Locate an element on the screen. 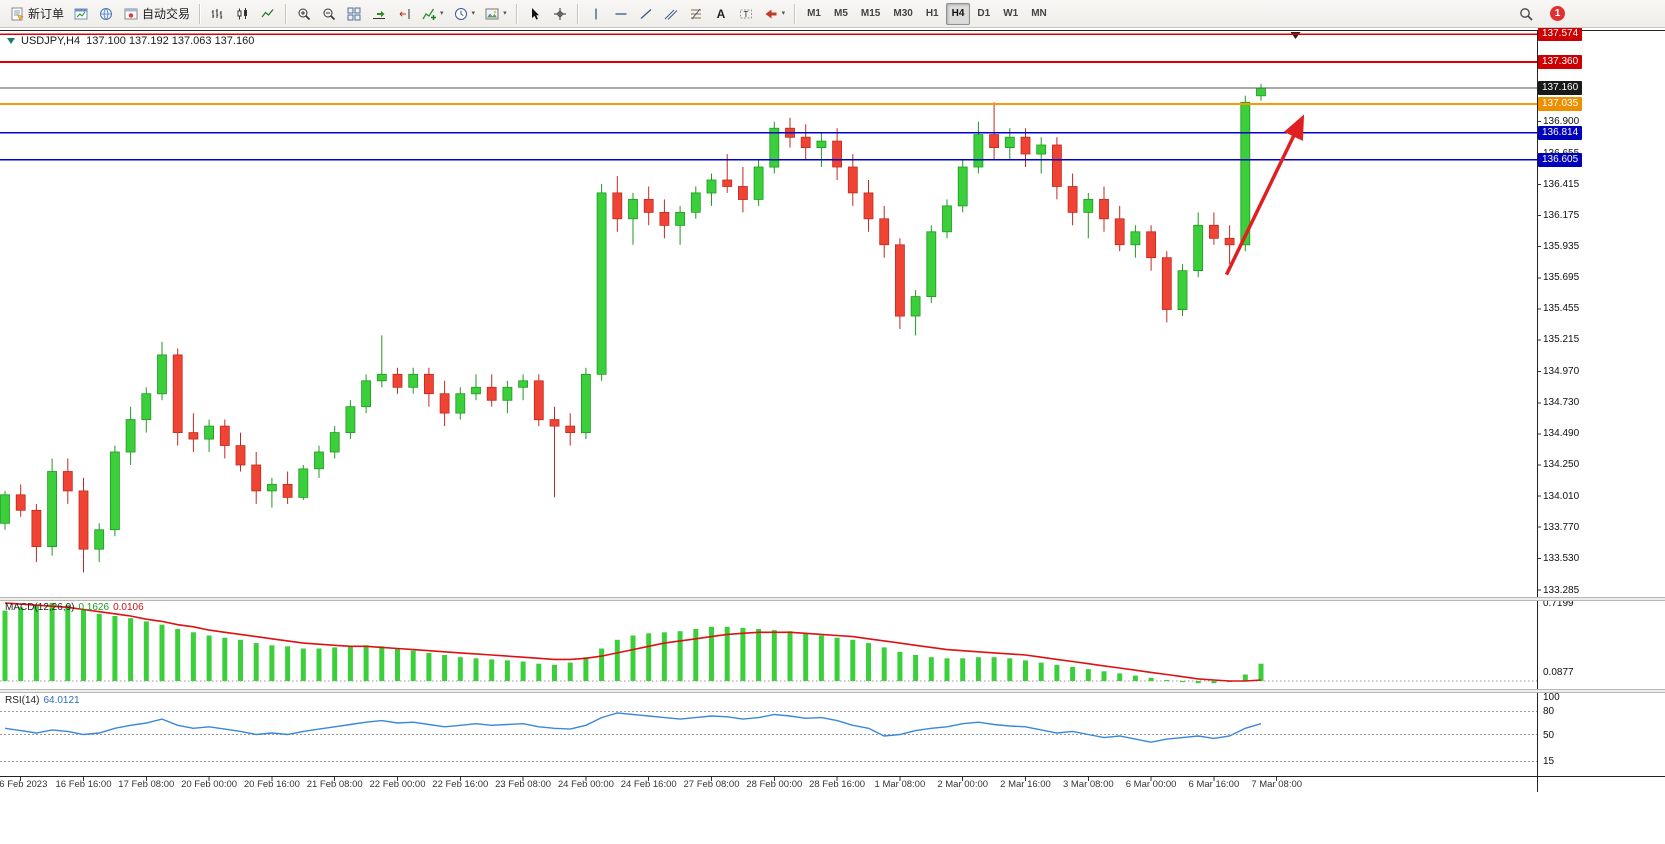 The height and width of the screenshot is (844, 1665). channel-button is located at coordinates (671, 14).